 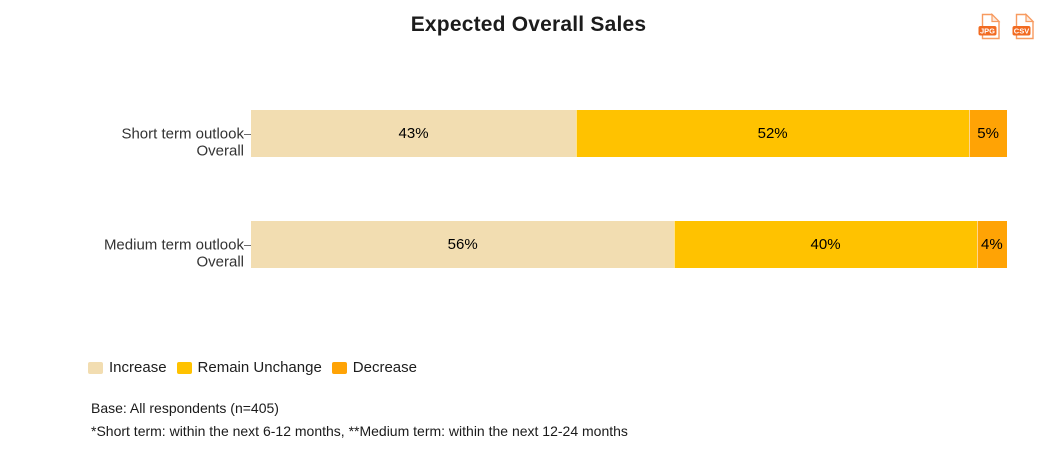 I want to click on export-jpg-button: JPG, so click(x=989, y=26).